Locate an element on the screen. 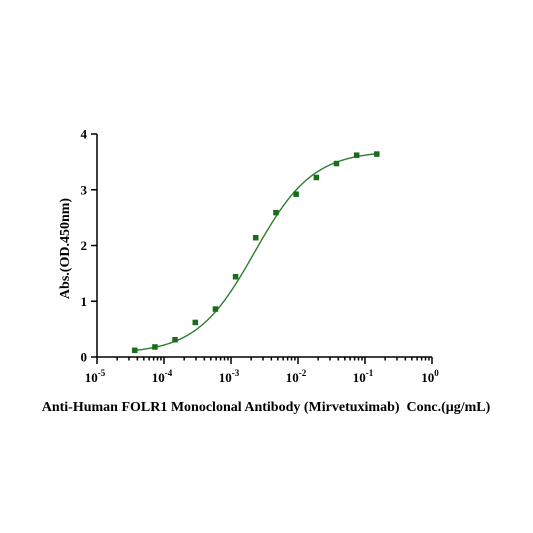  x-tick-label: 10⁻² is located at coordinates (296, 376).